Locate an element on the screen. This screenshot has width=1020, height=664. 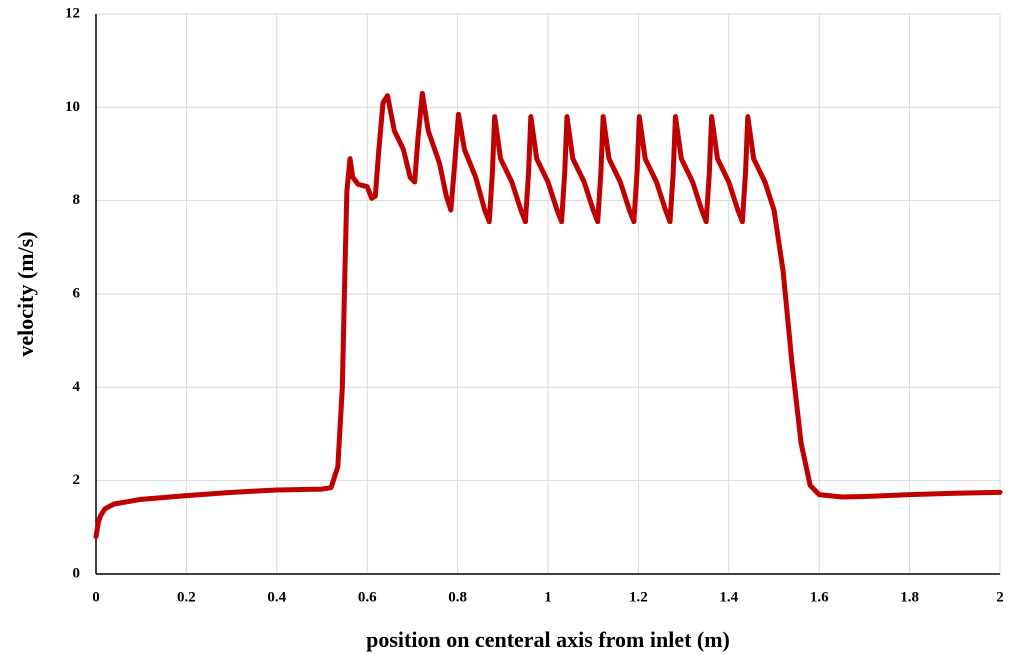
x-tick-label: 2 is located at coordinates (1000, 597).